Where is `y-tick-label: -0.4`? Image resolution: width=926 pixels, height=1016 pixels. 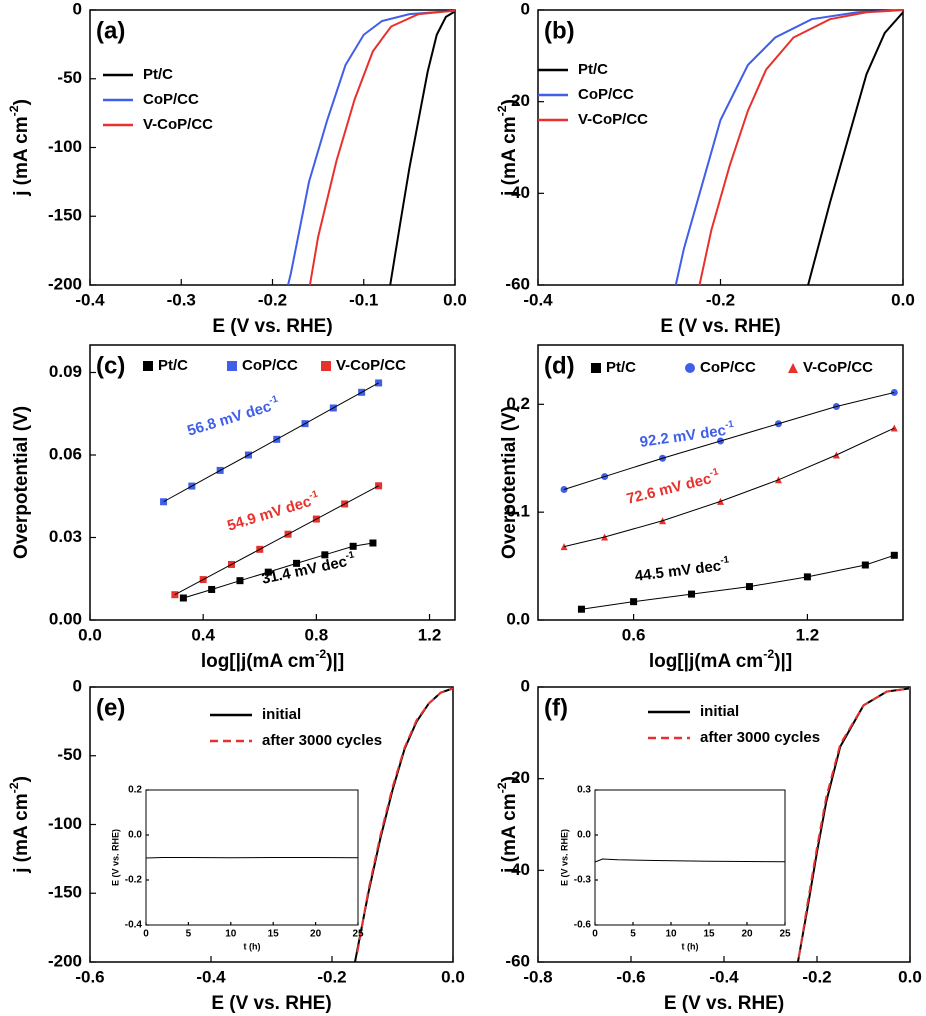 y-tick-label: -0.4 is located at coordinates (134, 925).